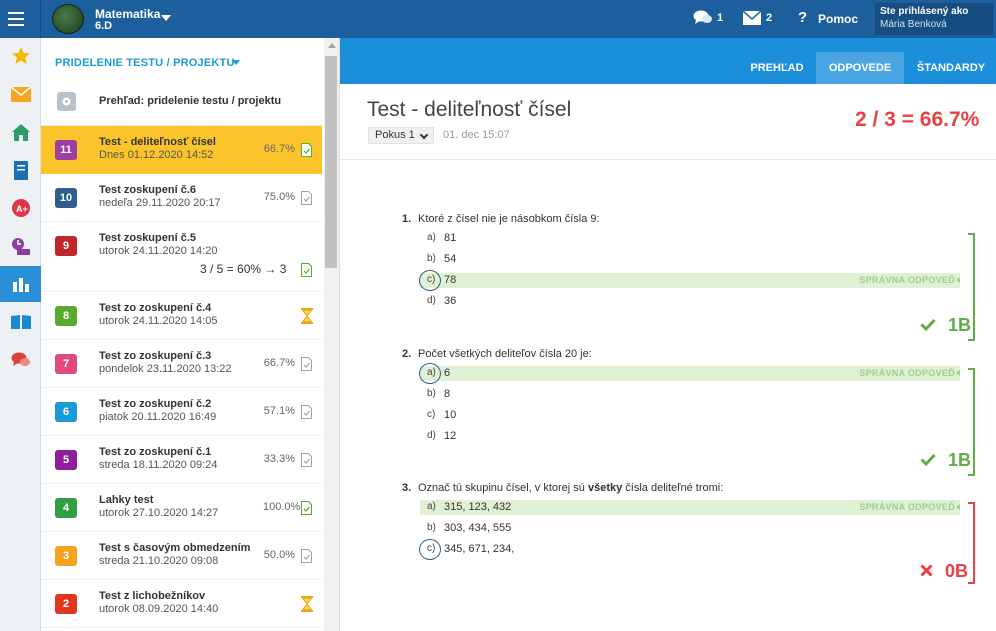 Image resolution: width=996 pixels, height=631 pixels. I want to click on question-text-emphasis: všetky, so click(605, 488).